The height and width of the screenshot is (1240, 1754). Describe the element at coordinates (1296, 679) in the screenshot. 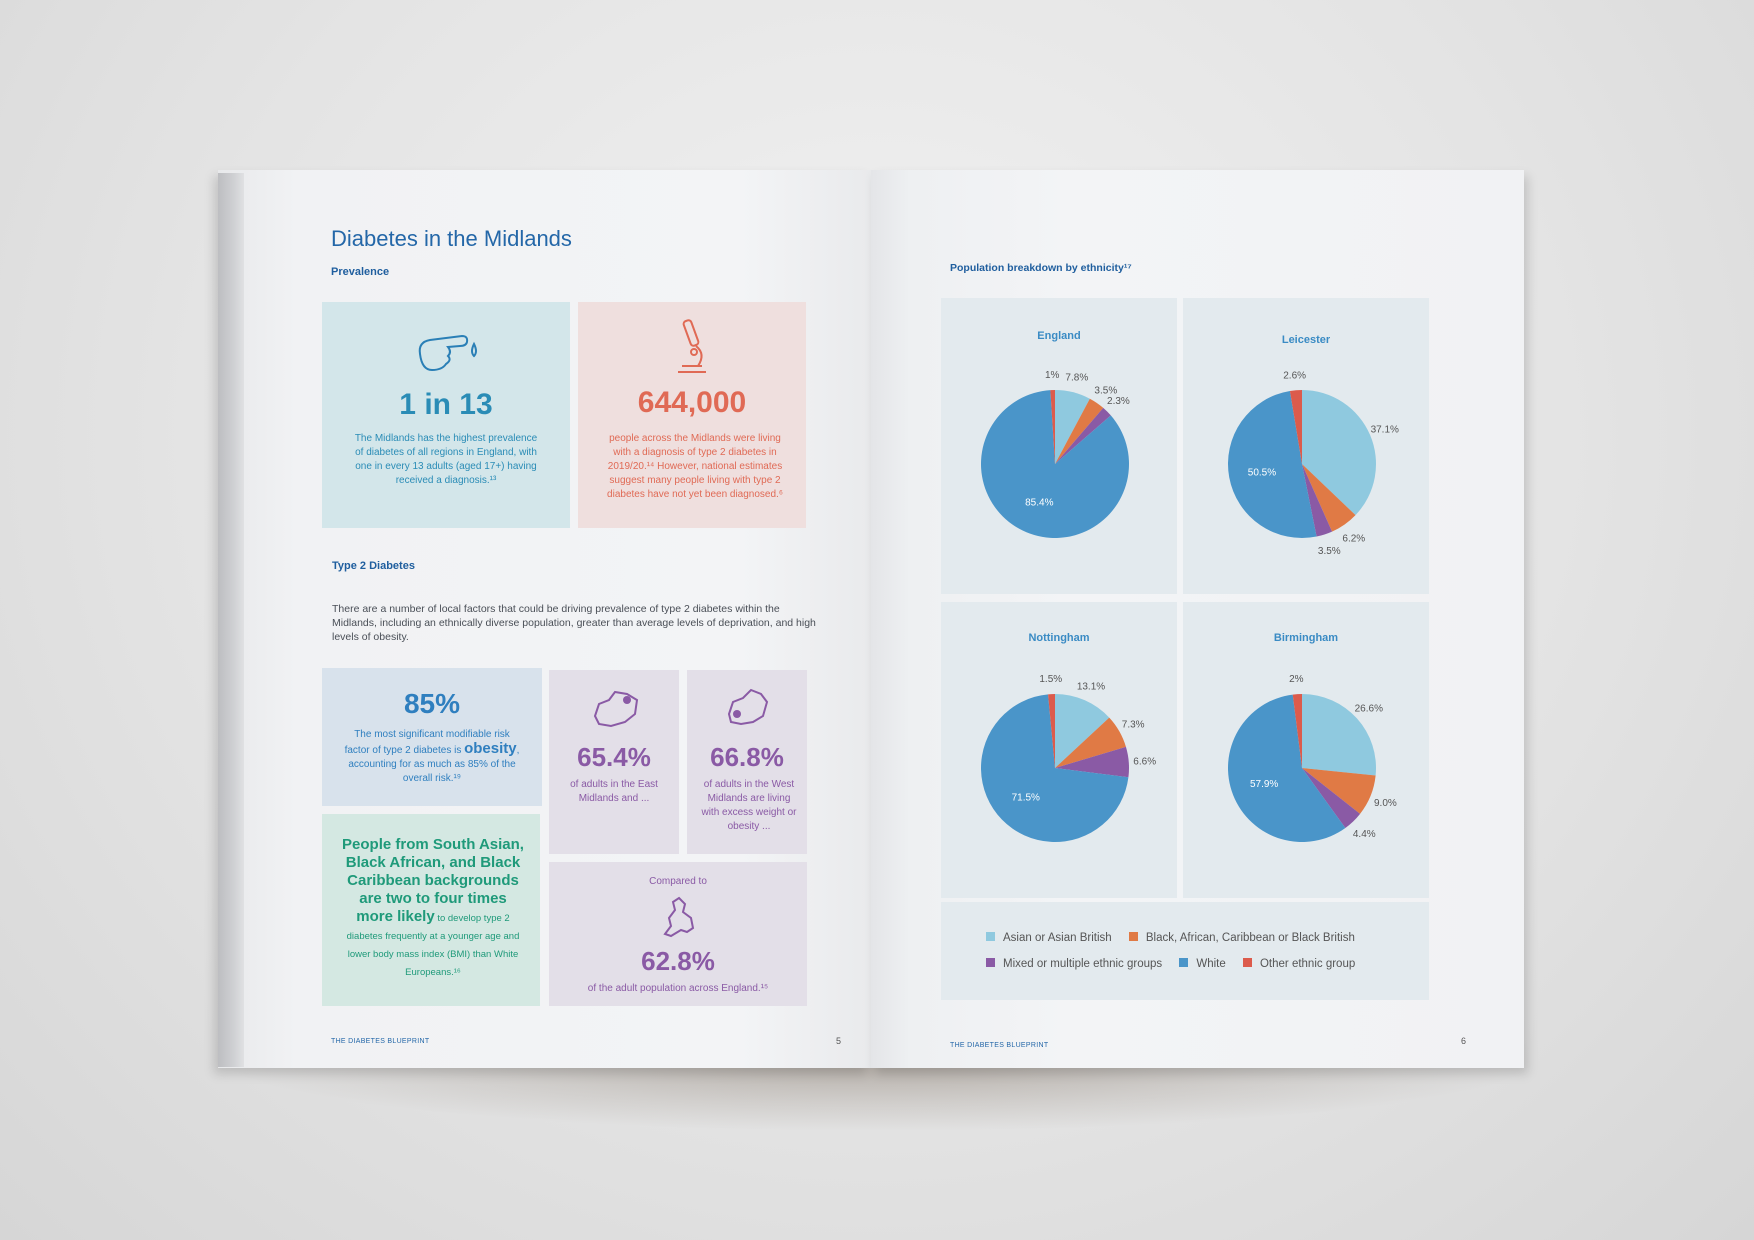

I see `pie-data-label: 2%` at that location.